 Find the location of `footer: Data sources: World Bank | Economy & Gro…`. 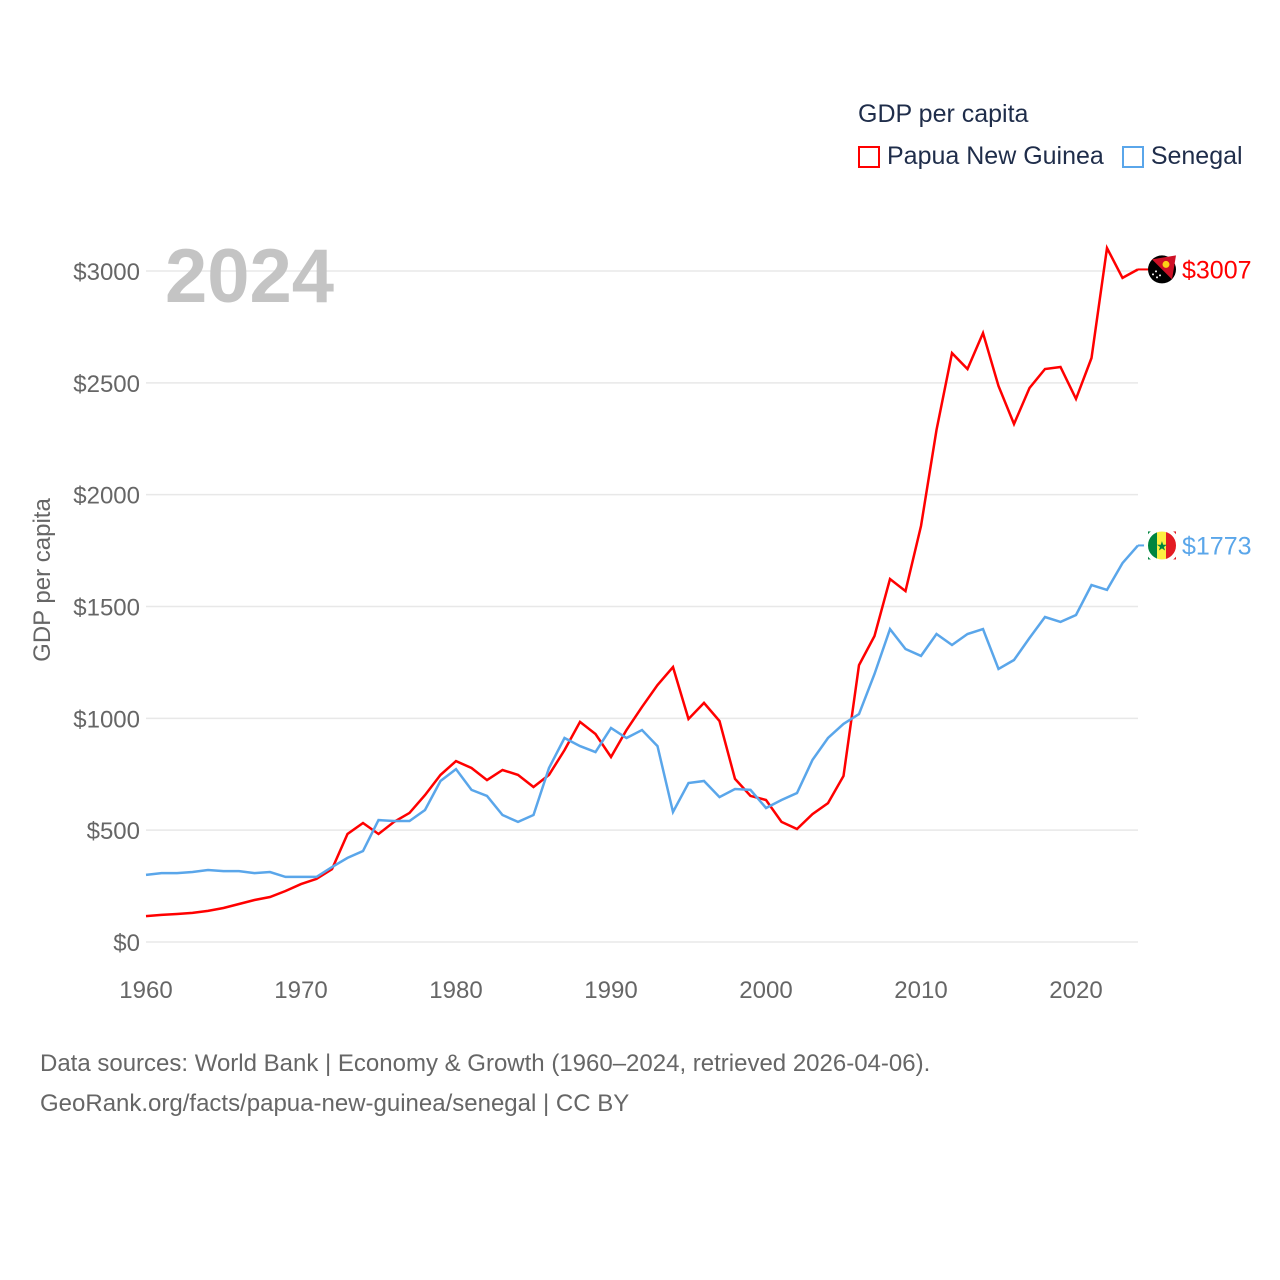

footer: Data sources: World Bank | Economy & Gro… is located at coordinates (485, 1084).